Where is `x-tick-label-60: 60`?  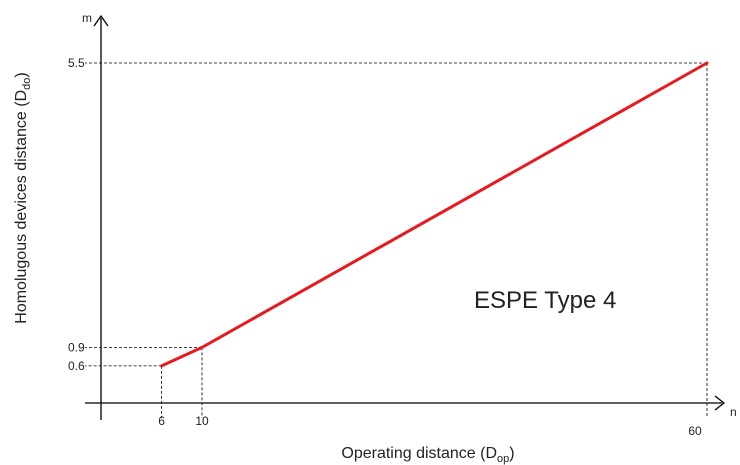
x-tick-label-60: 60 is located at coordinates (695, 431).